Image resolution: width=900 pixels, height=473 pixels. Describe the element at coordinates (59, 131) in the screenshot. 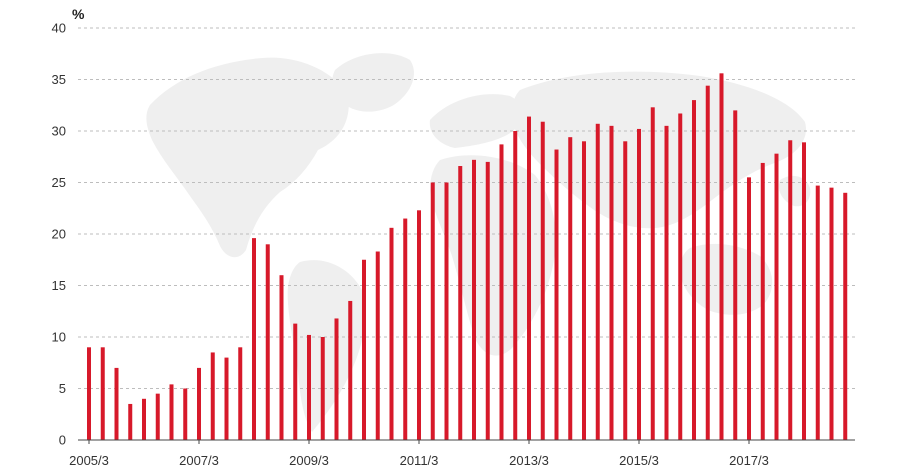

I see `y-tick-label: 30` at that location.